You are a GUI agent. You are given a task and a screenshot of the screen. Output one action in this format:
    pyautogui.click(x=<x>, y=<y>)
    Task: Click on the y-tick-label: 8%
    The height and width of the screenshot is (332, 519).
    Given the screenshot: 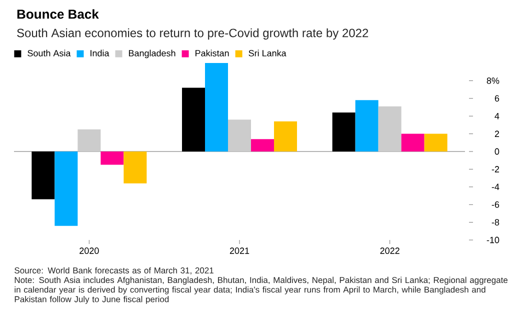 What is the action you would take?
    pyautogui.click(x=493, y=81)
    